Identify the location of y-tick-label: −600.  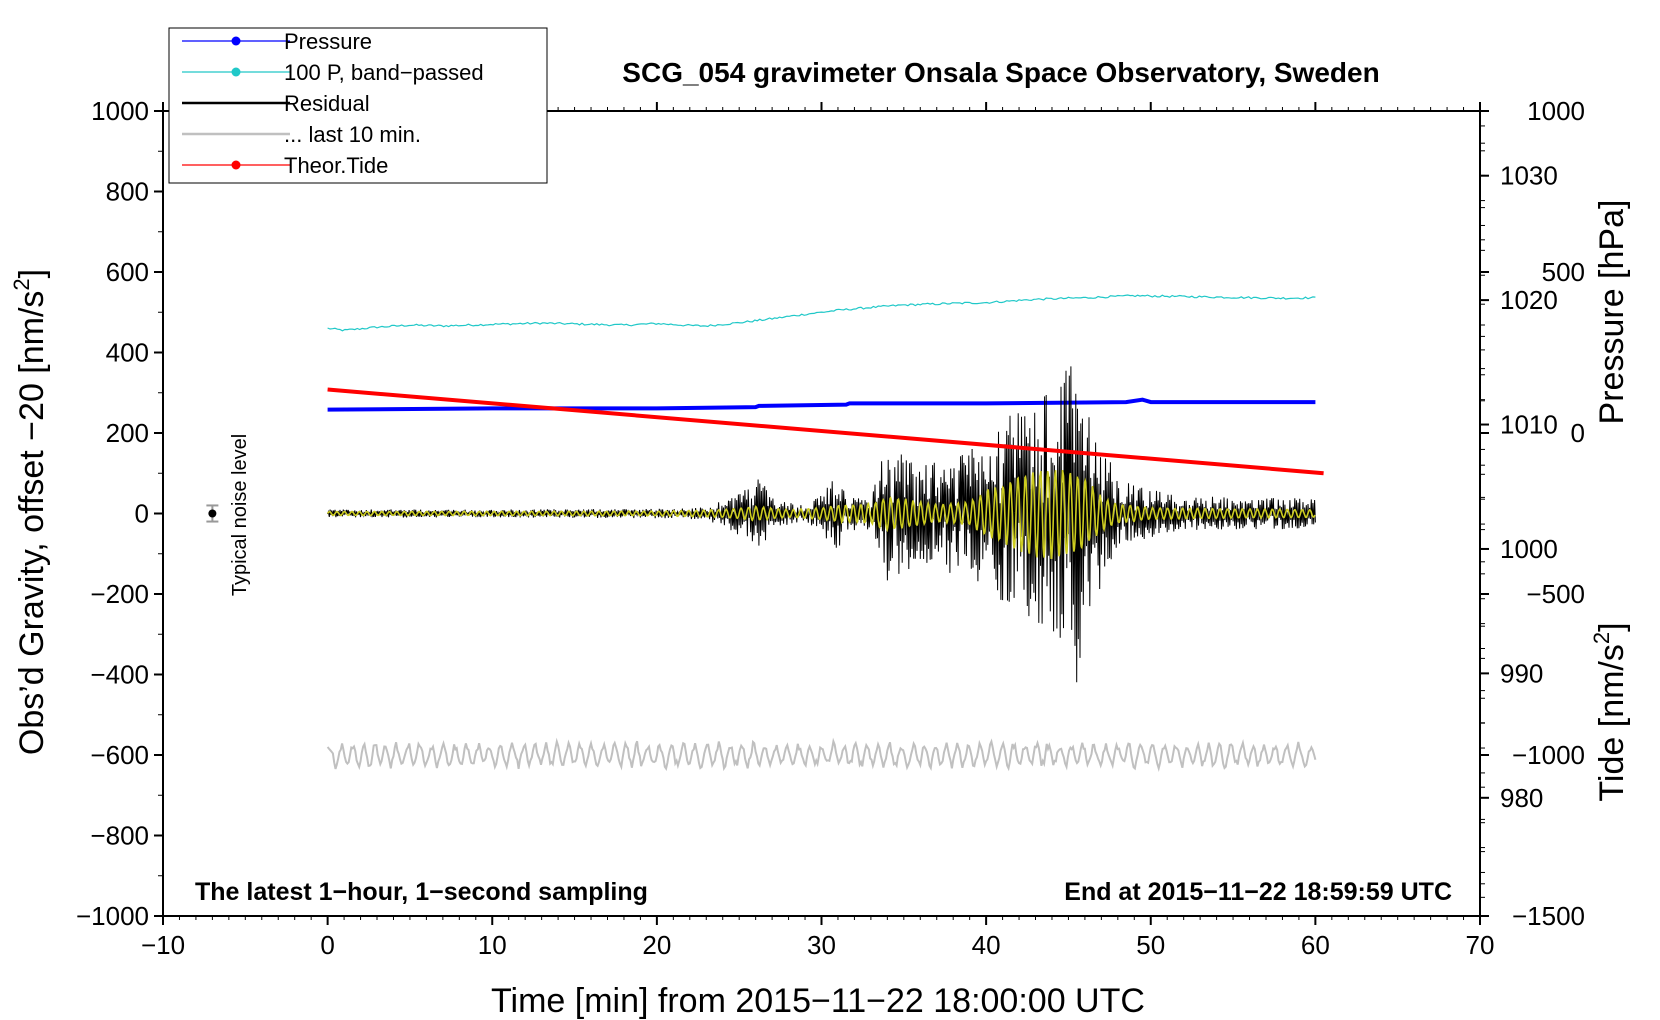
(119, 755).